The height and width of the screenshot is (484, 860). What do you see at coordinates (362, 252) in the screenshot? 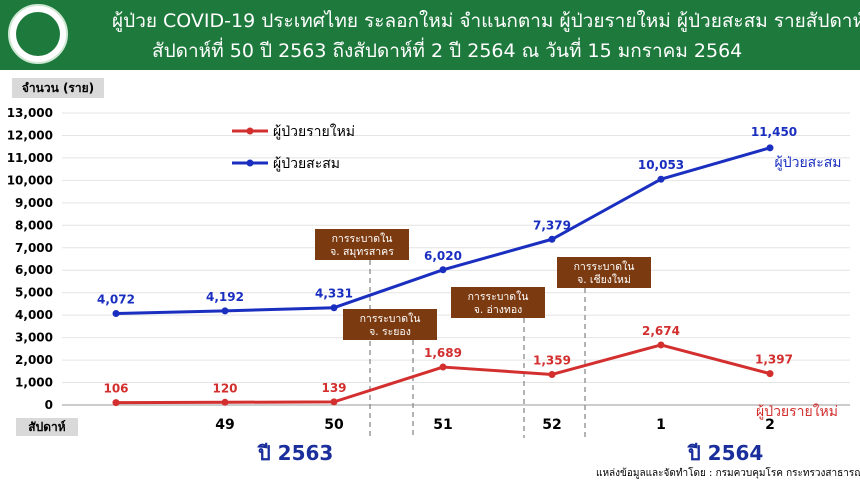
I see `annotation-line-2: จ. สมุทรสาคร` at bounding box center [362, 252].